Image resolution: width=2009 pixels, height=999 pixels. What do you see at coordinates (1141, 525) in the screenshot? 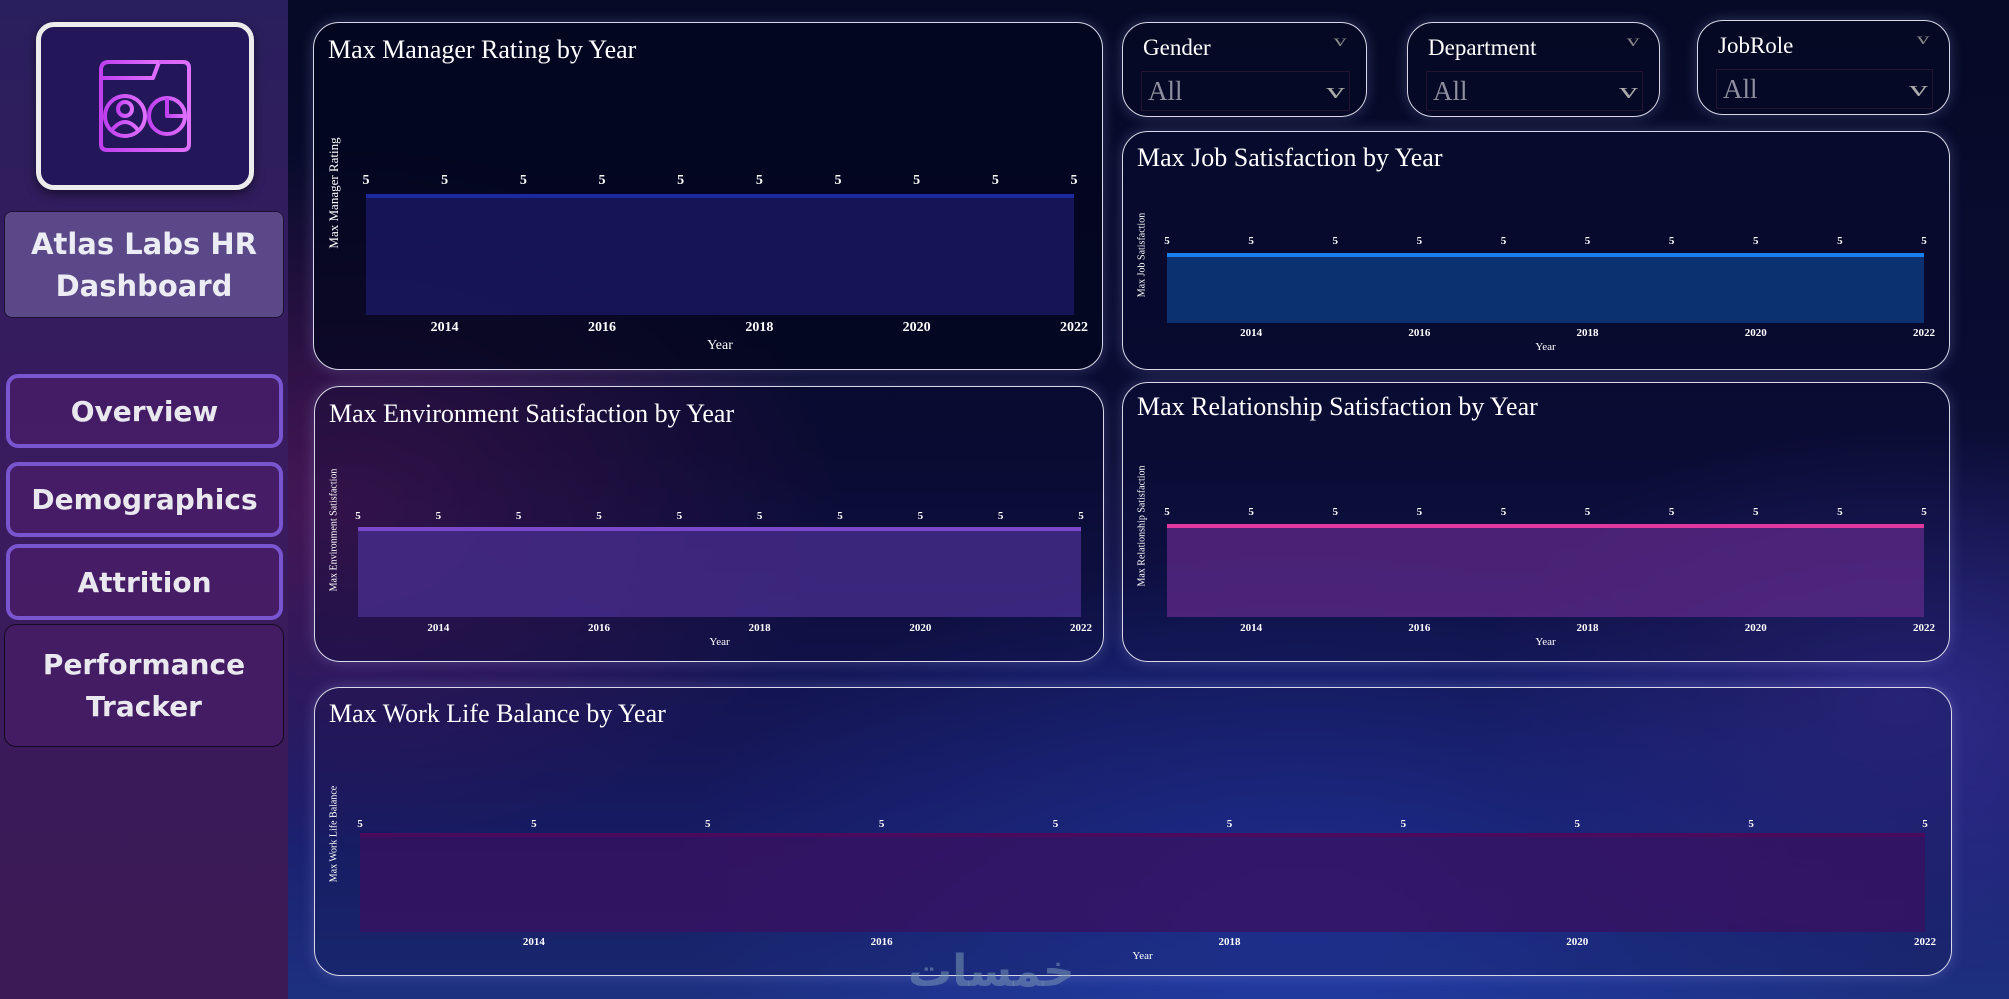
I see `y-axis-title: Max Relationship Satisfaction` at bounding box center [1141, 525].